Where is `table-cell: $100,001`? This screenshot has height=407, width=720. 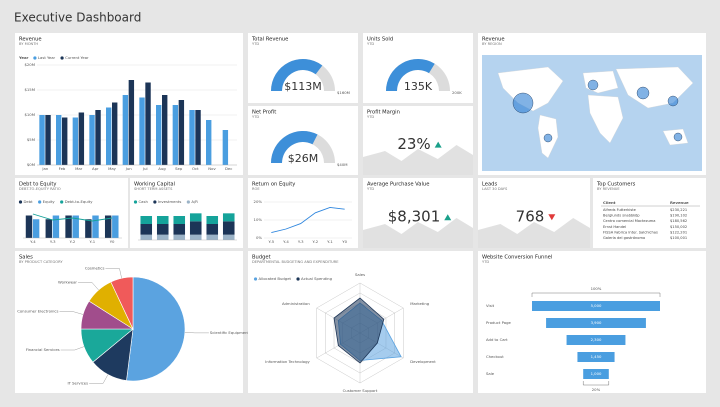
table-cell: $100,001 is located at coordinates (678, 238).